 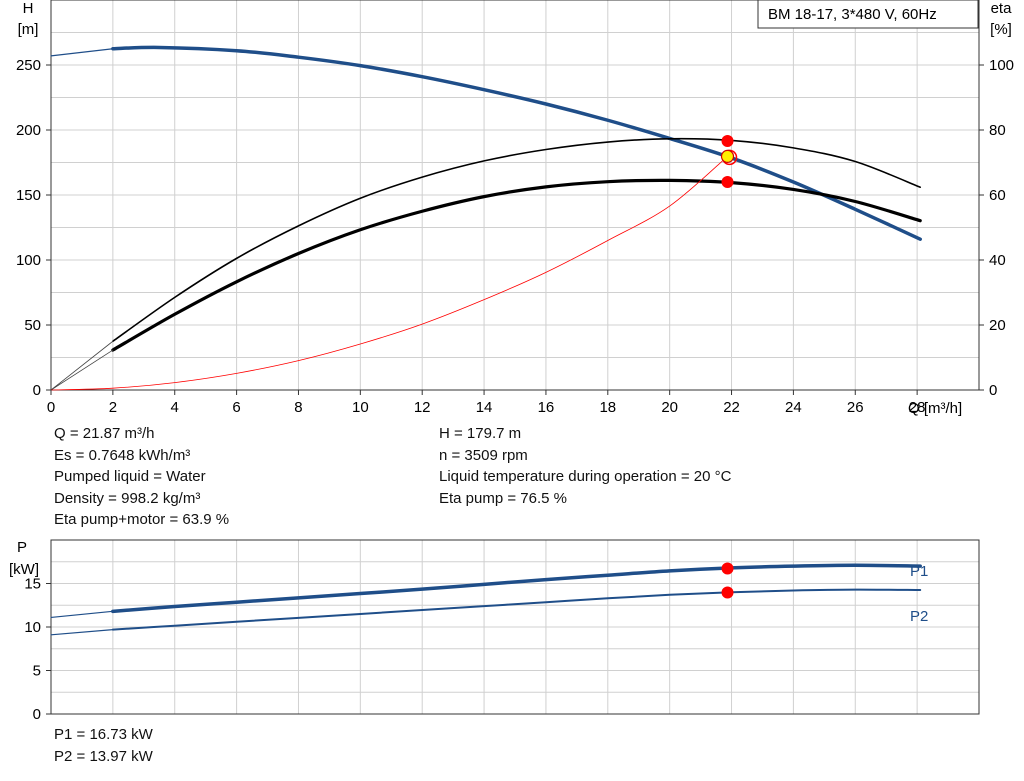 I want to click on p2-curve, so click(x=516, y=609).